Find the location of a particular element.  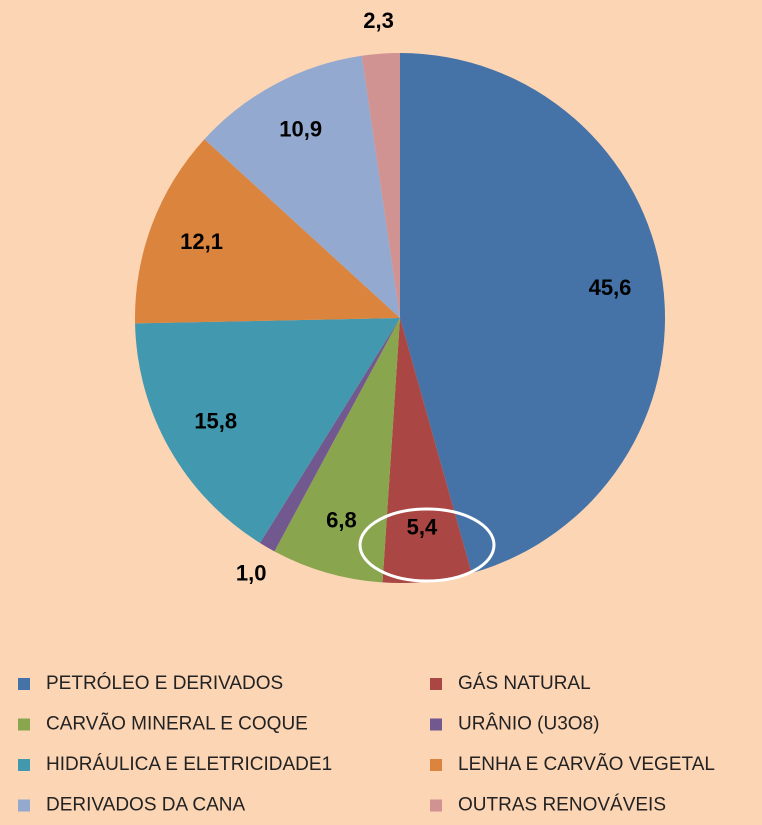

legend-label: CARVÃO MINERAL E COQUE is located at coordinates (177, 724).